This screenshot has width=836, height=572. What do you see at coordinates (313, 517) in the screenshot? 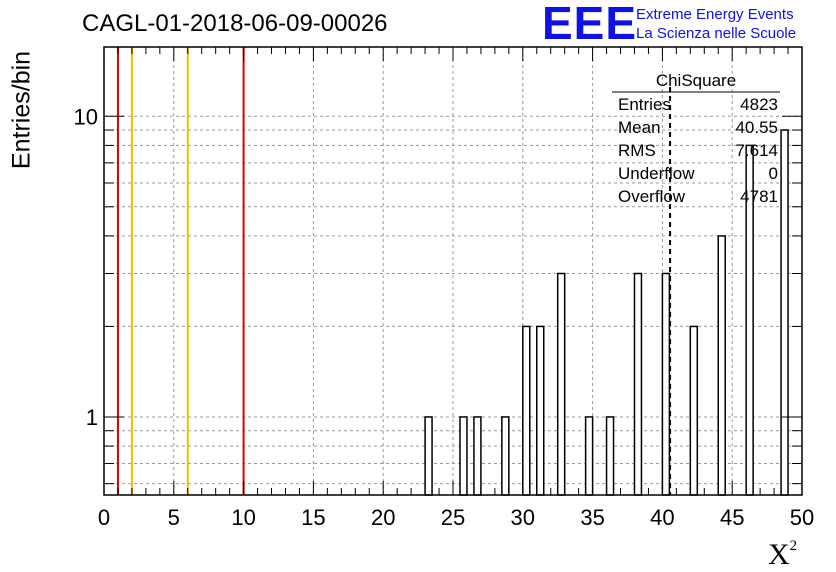
I see `x-tick-label: 15` at bounding box center [313, 517].